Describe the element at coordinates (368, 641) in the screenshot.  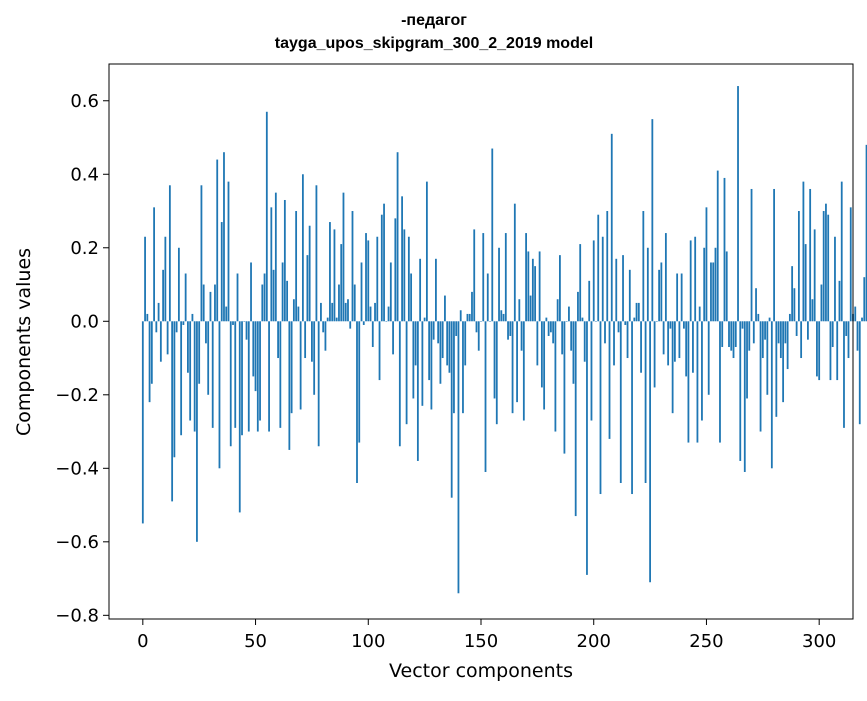
I see `x-tick-label-2: 100` at that location.